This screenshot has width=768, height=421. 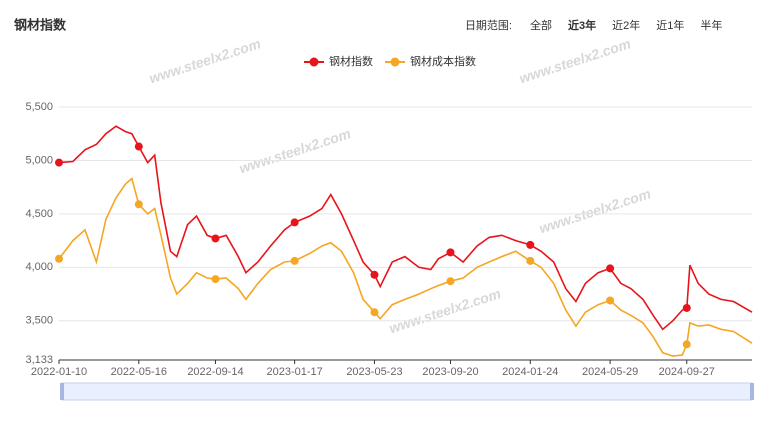 What do you see at coordinates (541, 25) in the screenshot?
I see `range-option: 全部` at bounding box center [541, 25].